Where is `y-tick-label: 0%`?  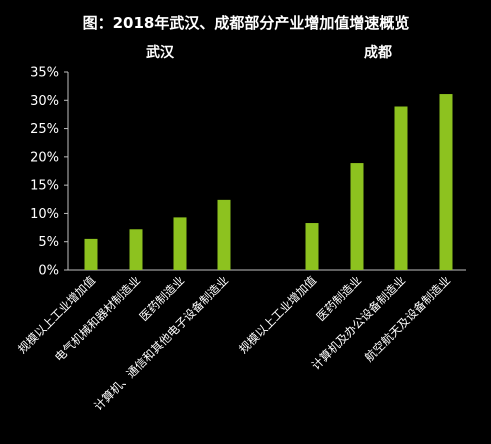
y-tick-label: 0% is located at coordinates (48, 271).